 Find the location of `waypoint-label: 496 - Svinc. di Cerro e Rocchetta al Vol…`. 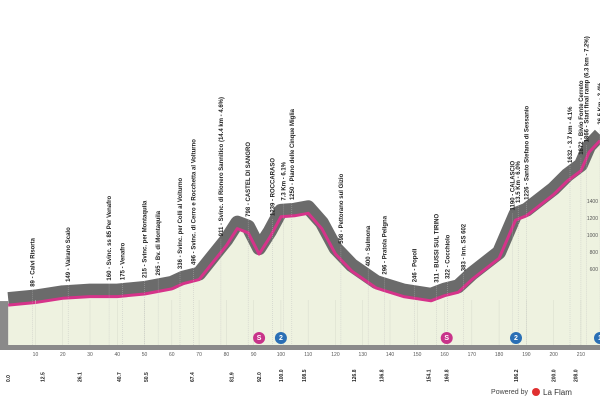

waypoint-label: 496 - Svinc. di Cerro e Rocchetta al Vol… is located at coordinates (195, 202).